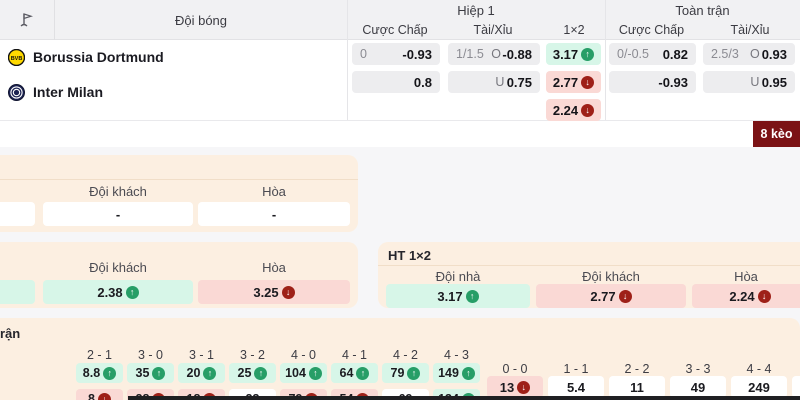 The image size is (800, 400). I want to click on score-odds-cell: 25, so click(252, 373).